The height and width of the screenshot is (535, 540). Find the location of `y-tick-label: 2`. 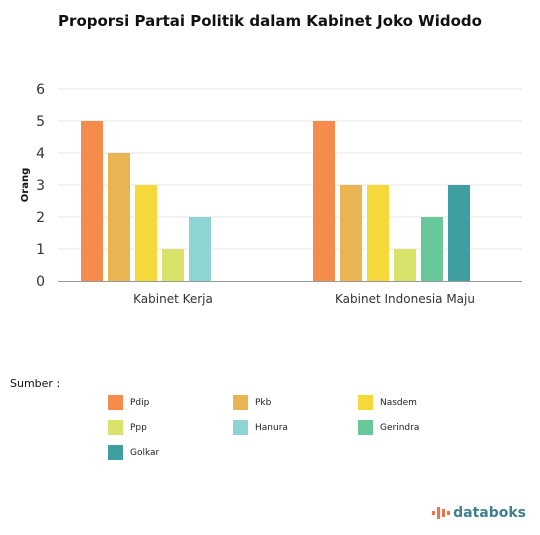

y-tick-label: 2 is located at coordinates (40, 218).